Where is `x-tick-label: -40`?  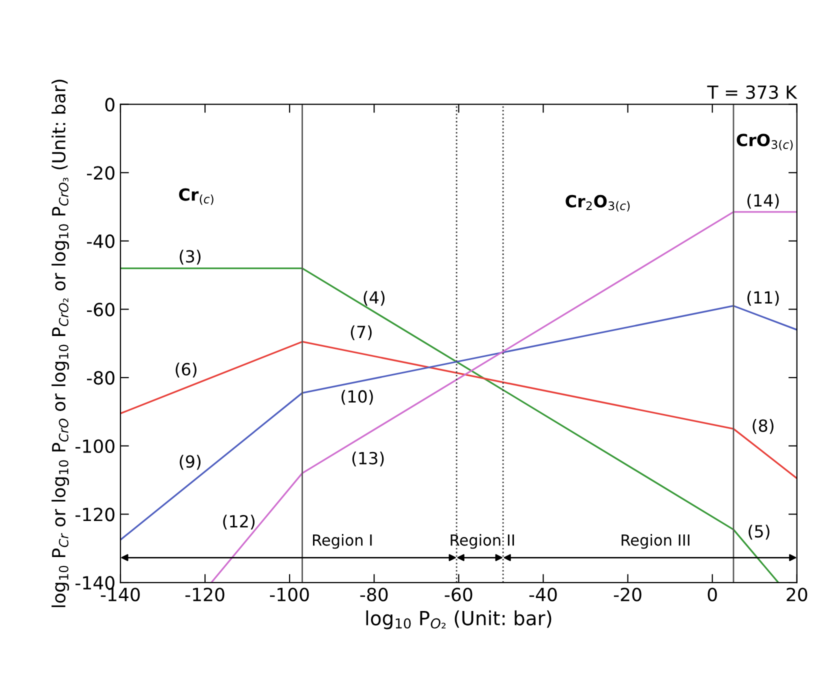
x-tick-label: -40 is located at coordinates (543, 595).